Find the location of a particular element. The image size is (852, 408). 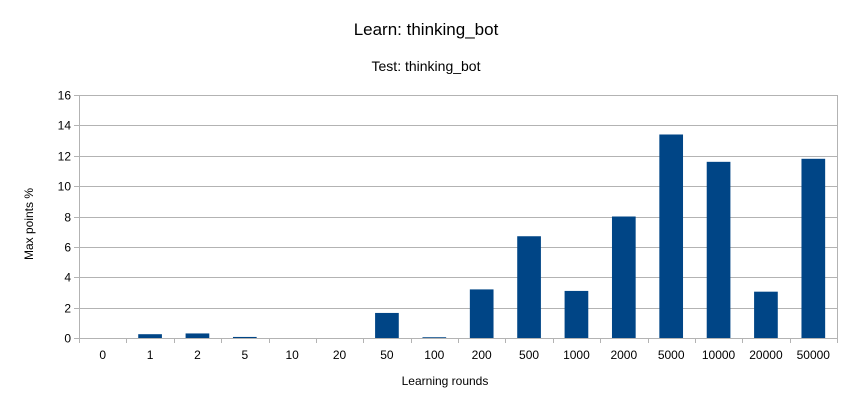

y-axis-label: Max points % is located at coordinates (29, 224).